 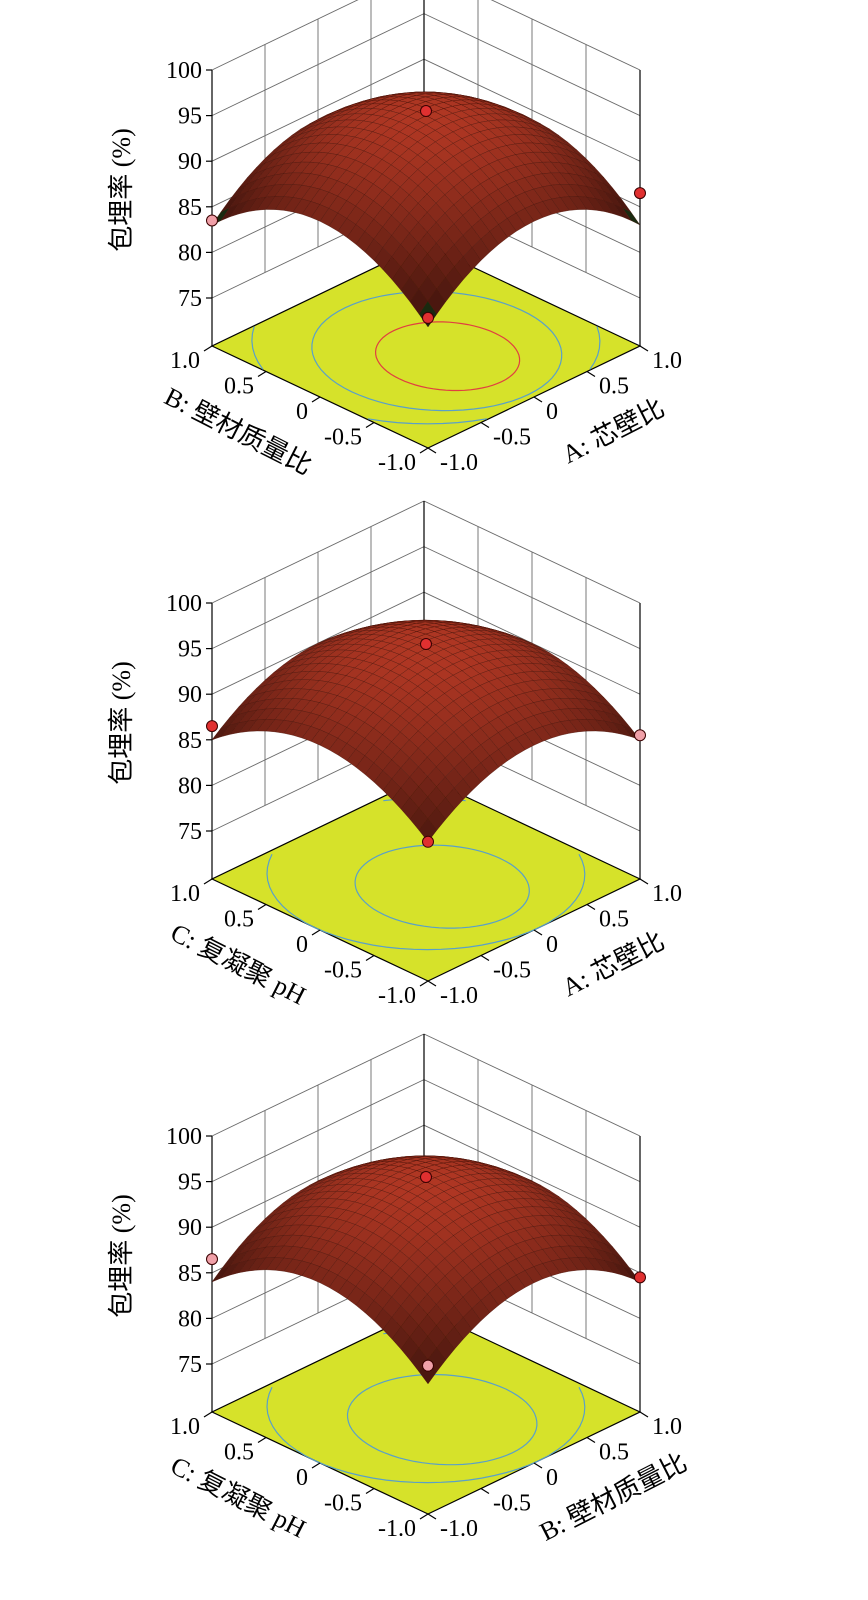 What do you see at coordinates (459, 1529) in the screenshot?
I see `x-tick-label: -1.0` at bounding box center [459, 1529].